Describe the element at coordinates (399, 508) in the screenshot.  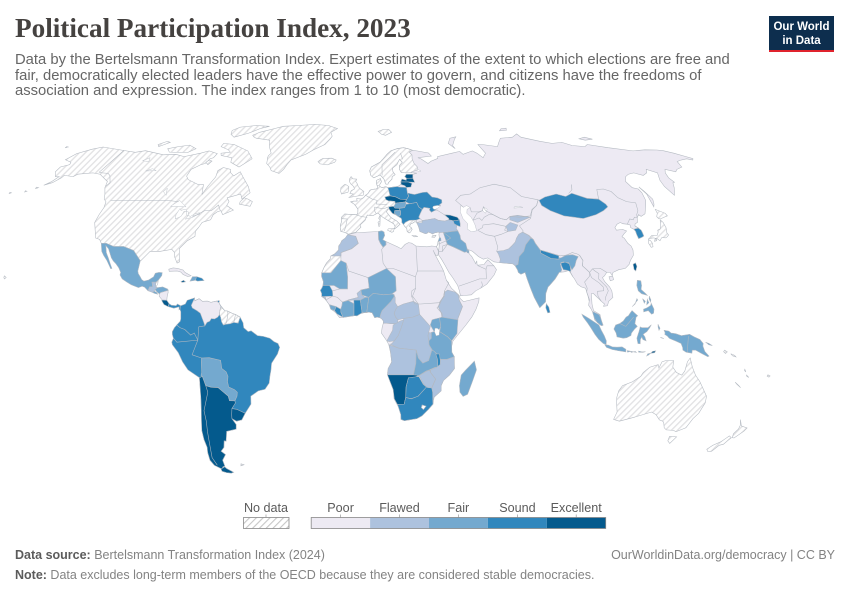
I see `svg-text: Flawed` at that location.